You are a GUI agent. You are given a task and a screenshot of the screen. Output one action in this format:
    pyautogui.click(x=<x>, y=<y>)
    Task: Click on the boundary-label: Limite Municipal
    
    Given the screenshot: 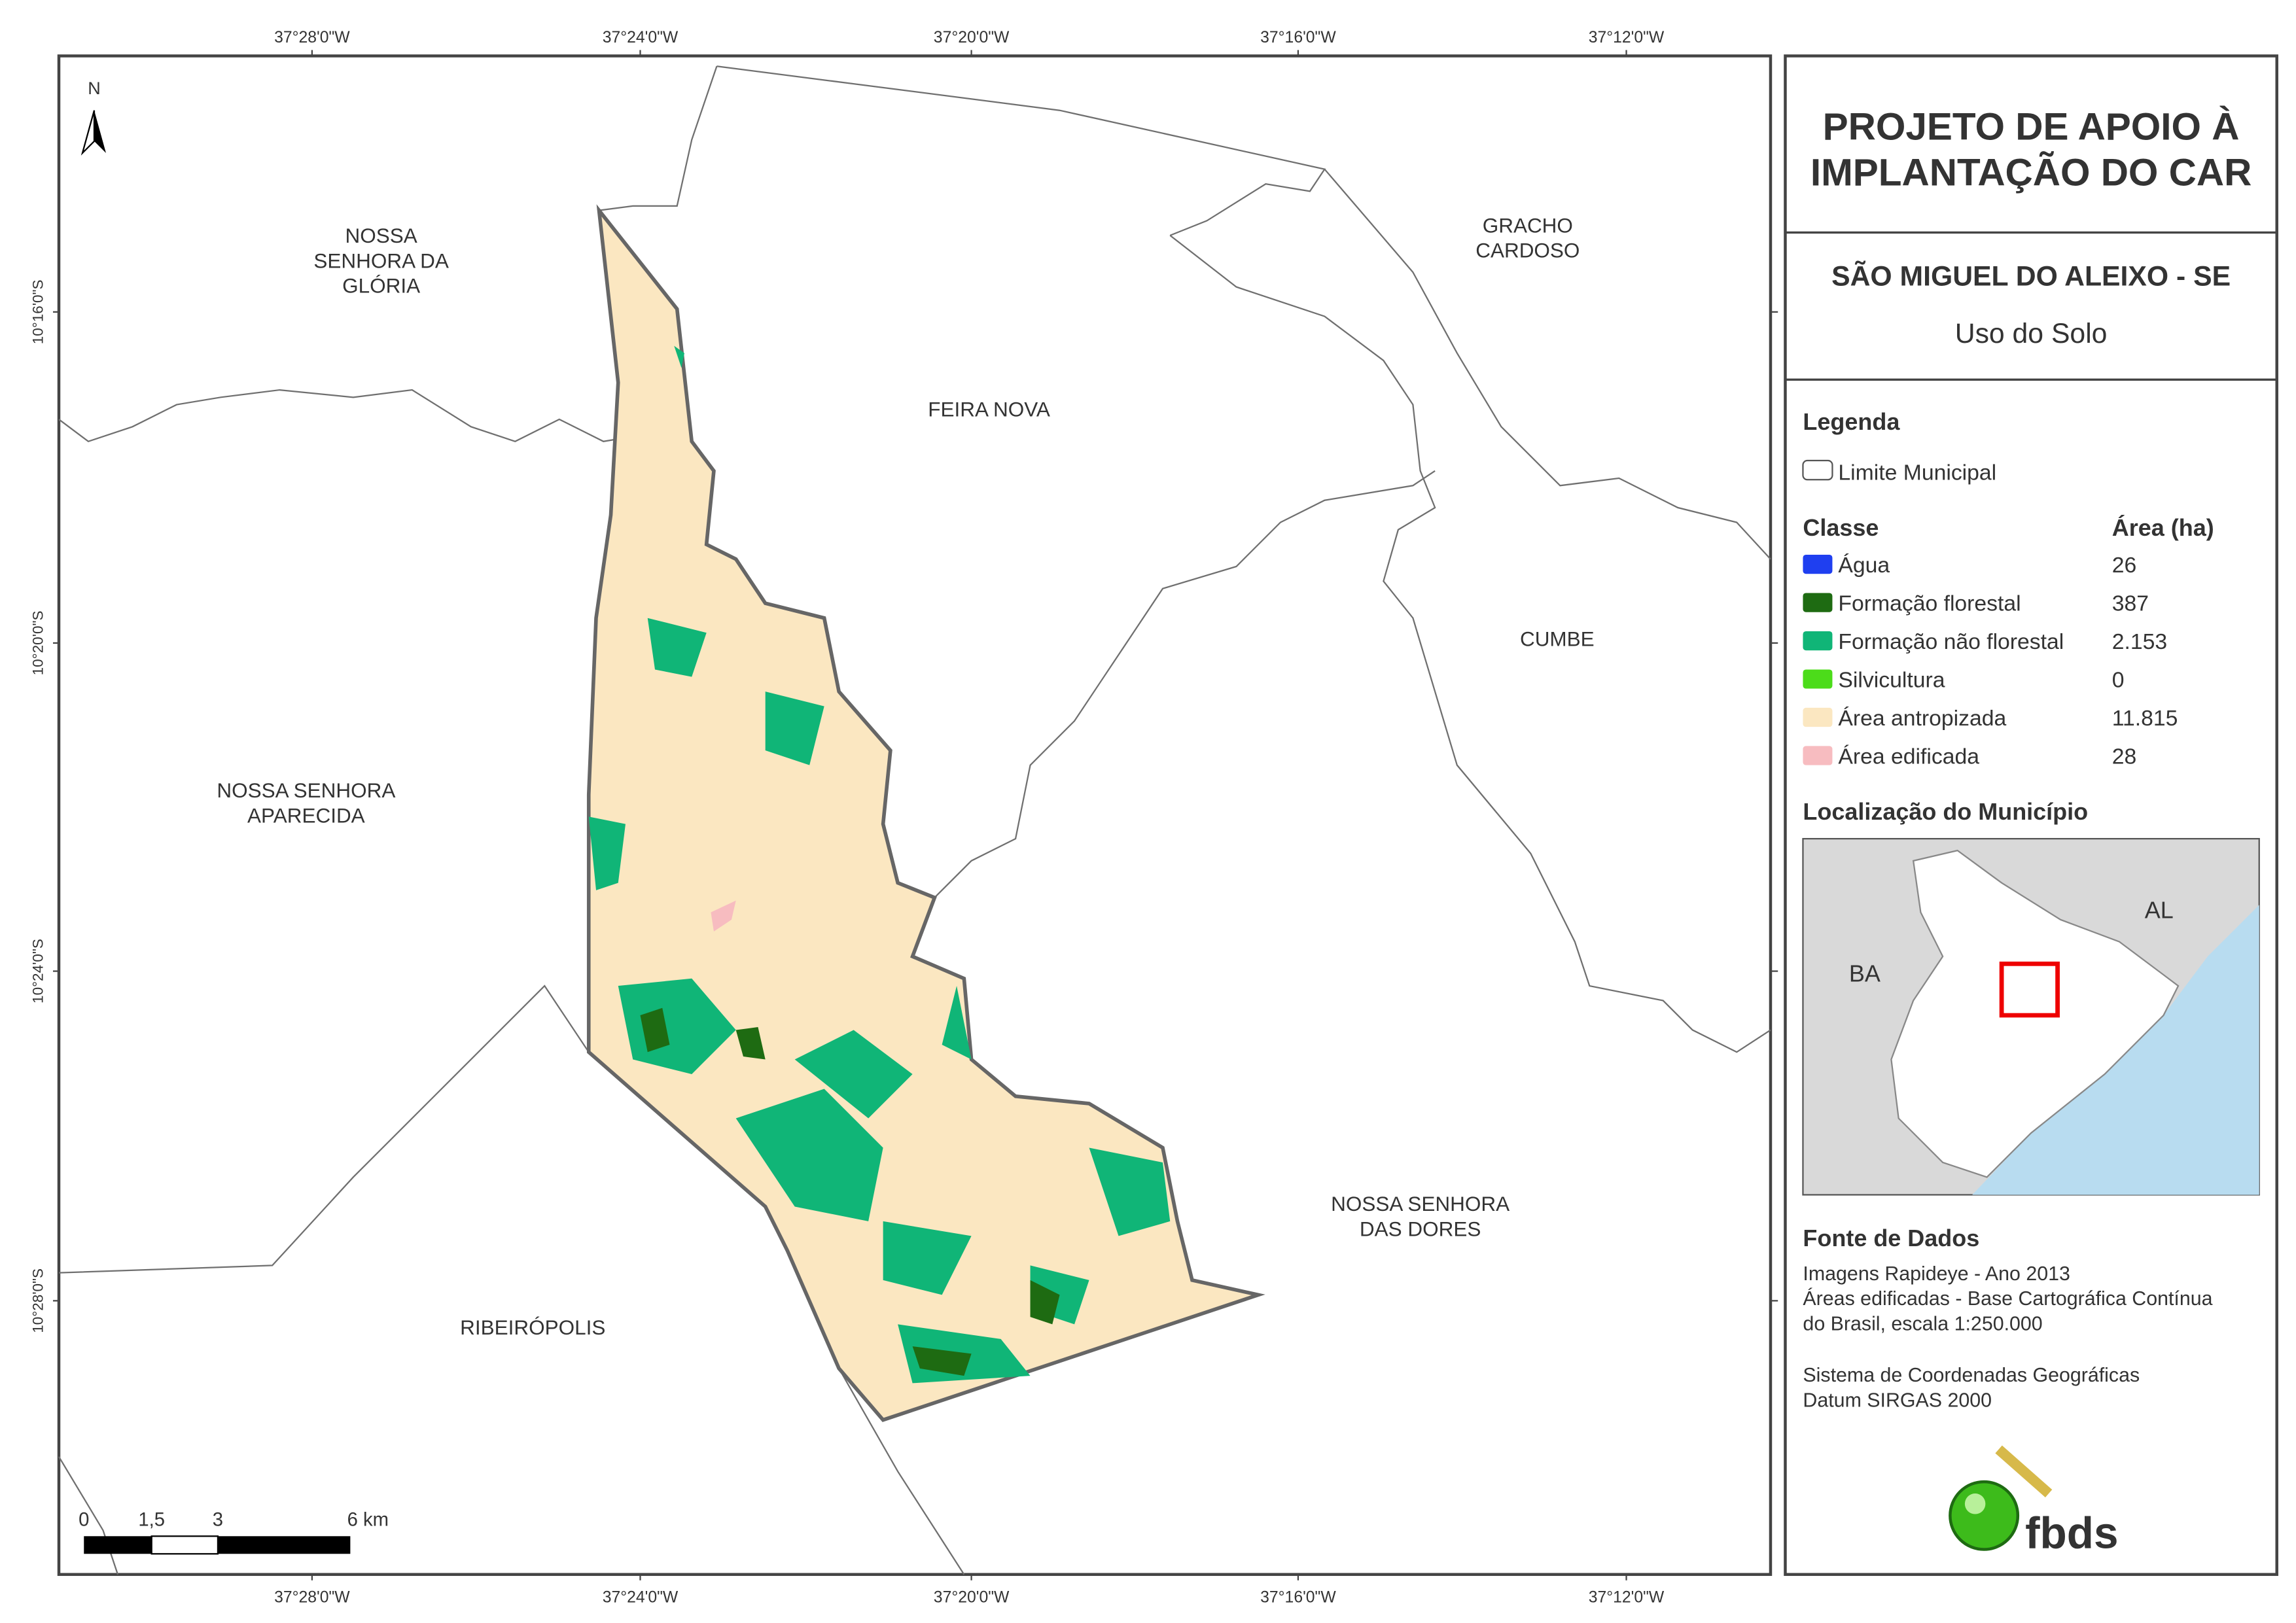 What is the action you would take?
    pyautogui.click(x=1917, y=473)
    